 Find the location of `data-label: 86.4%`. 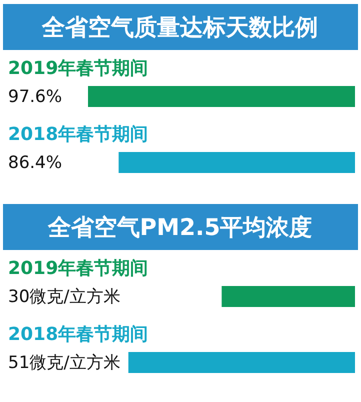

data-label: 86.4% is located at coordinates (35, 163).